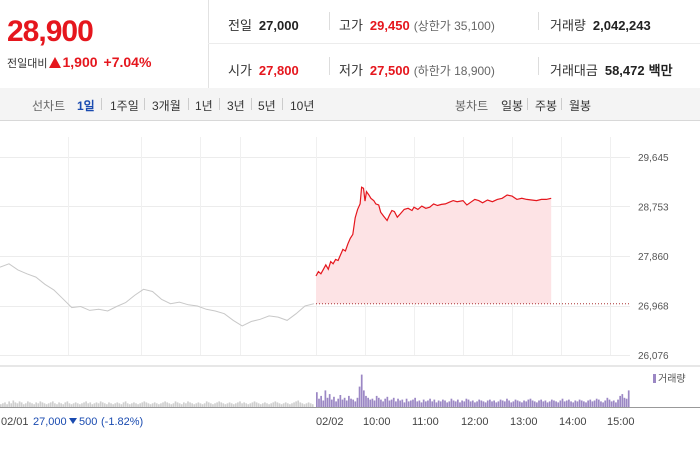 The height and width of the screenshot is (450, 700). What do you see at coordinates (267, 106) in the screenshot?
I see `tab-5year: 5년` at bounding box center [267, 106].